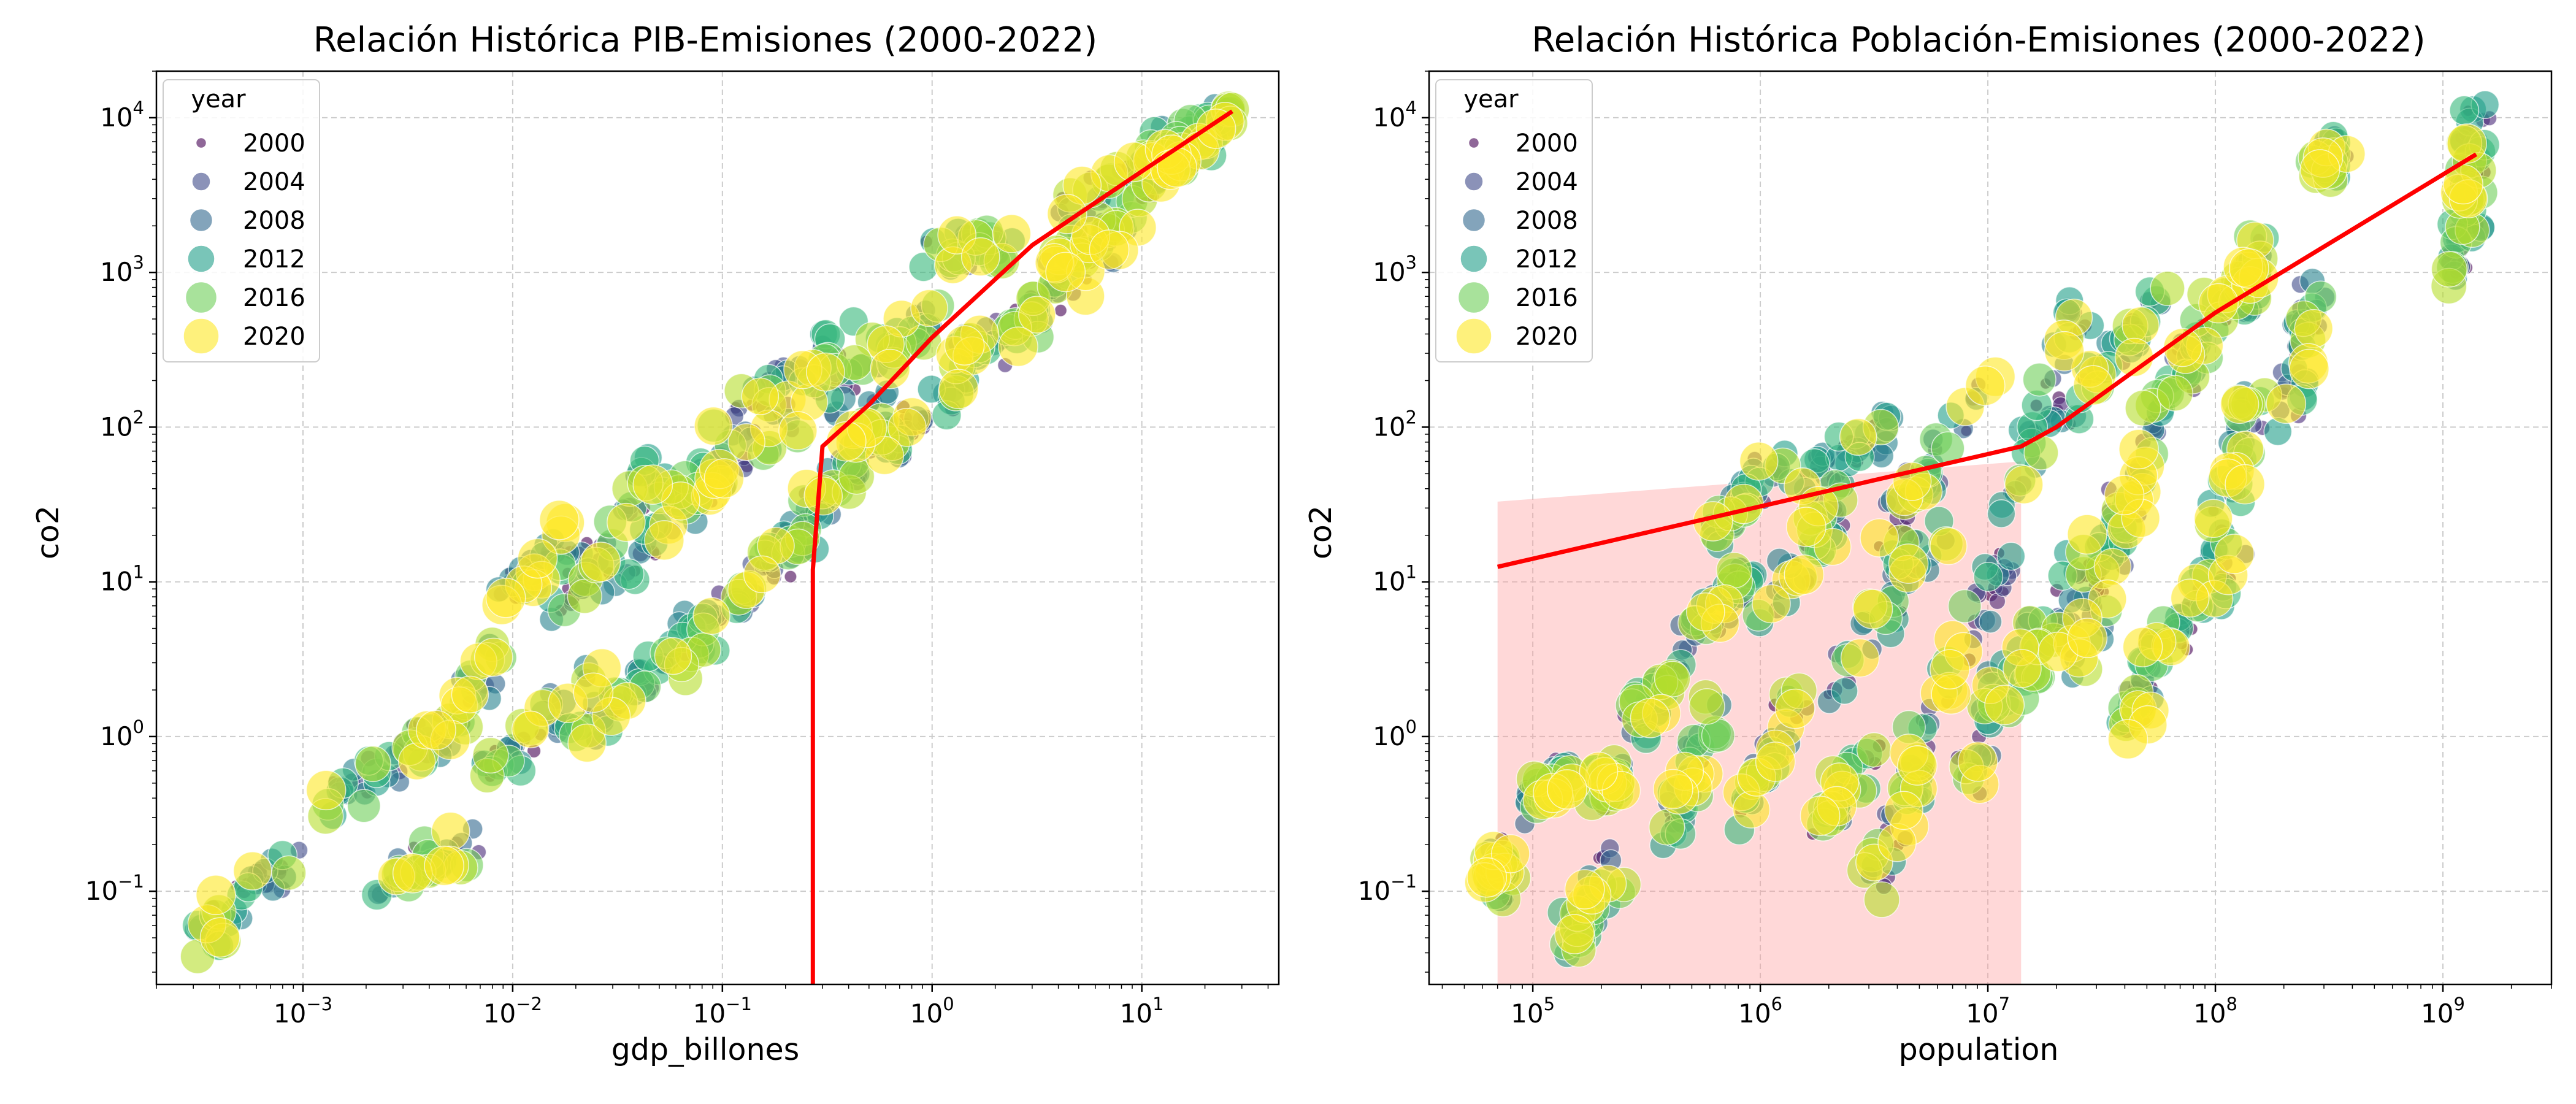 Image resolution: width=2576 pixels, height=1104 pixels. What do you see at coordinates (1987, 360) in the screenshot?
I see `trend-line` at bounding box center [1987, 360].